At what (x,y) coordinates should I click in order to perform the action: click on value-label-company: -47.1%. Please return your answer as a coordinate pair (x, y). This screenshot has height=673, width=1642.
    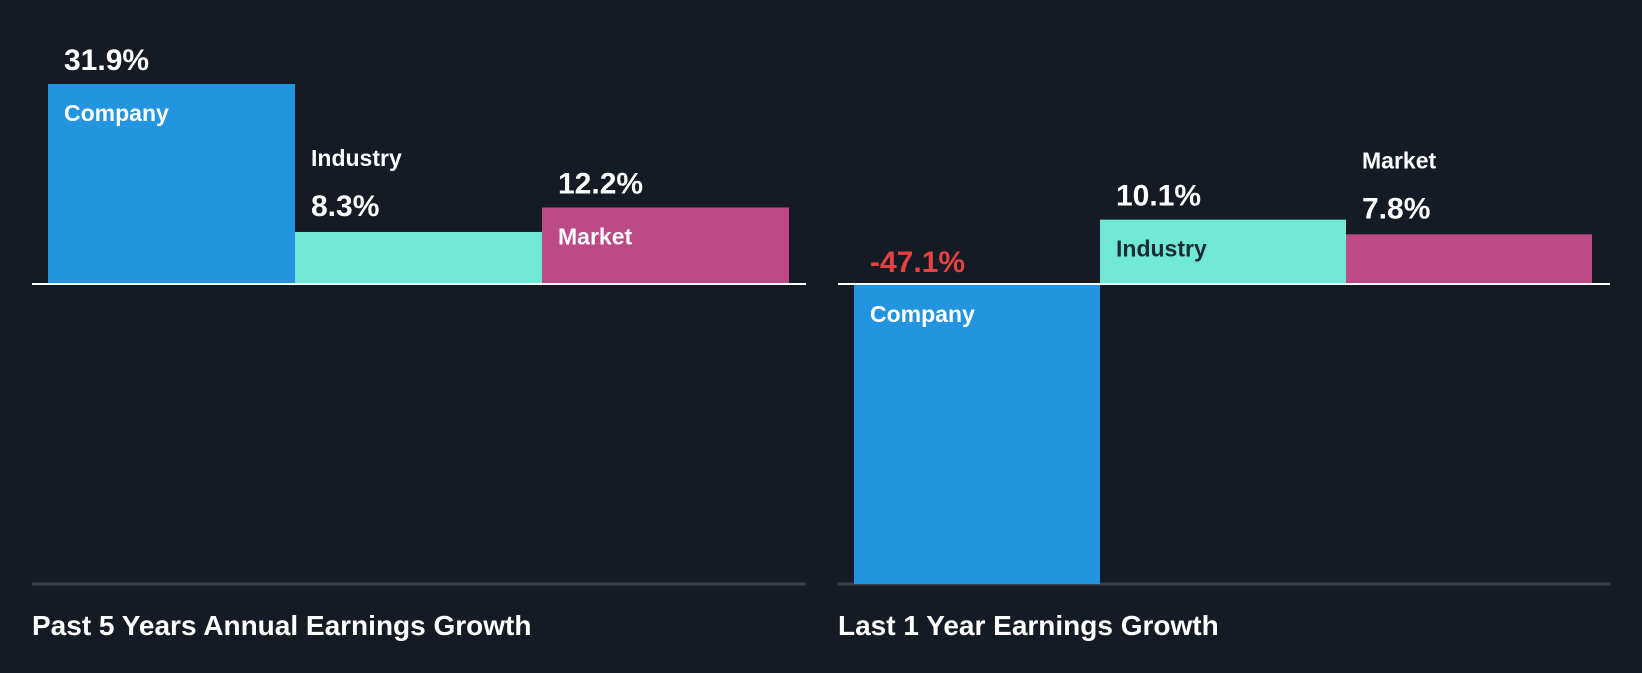
    Looking at the image, I should click on (917, 262).